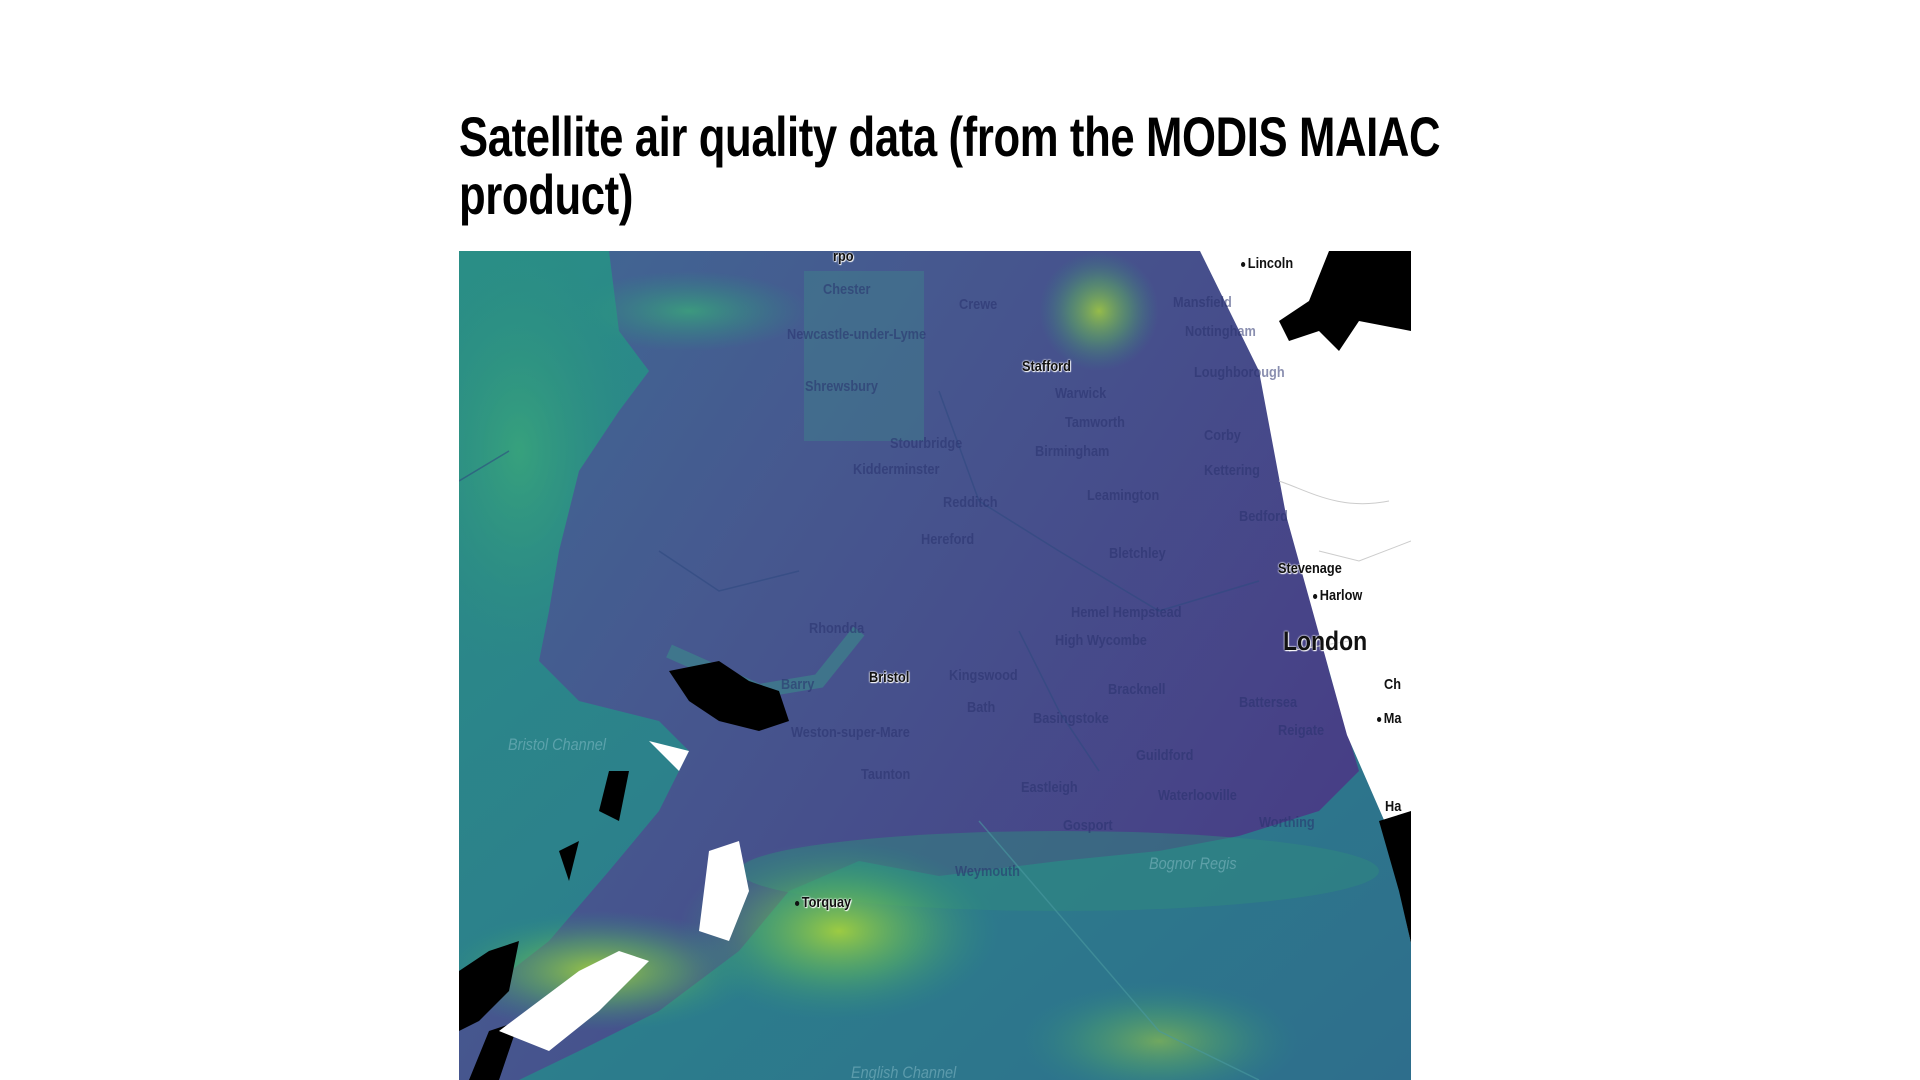 The height and width of the screenshot is (1080, 1920). What do you see at coordinates (841, 386) in the screenshot?
I see `city-label: Shrewsbury` at bounding box center [841, 386].